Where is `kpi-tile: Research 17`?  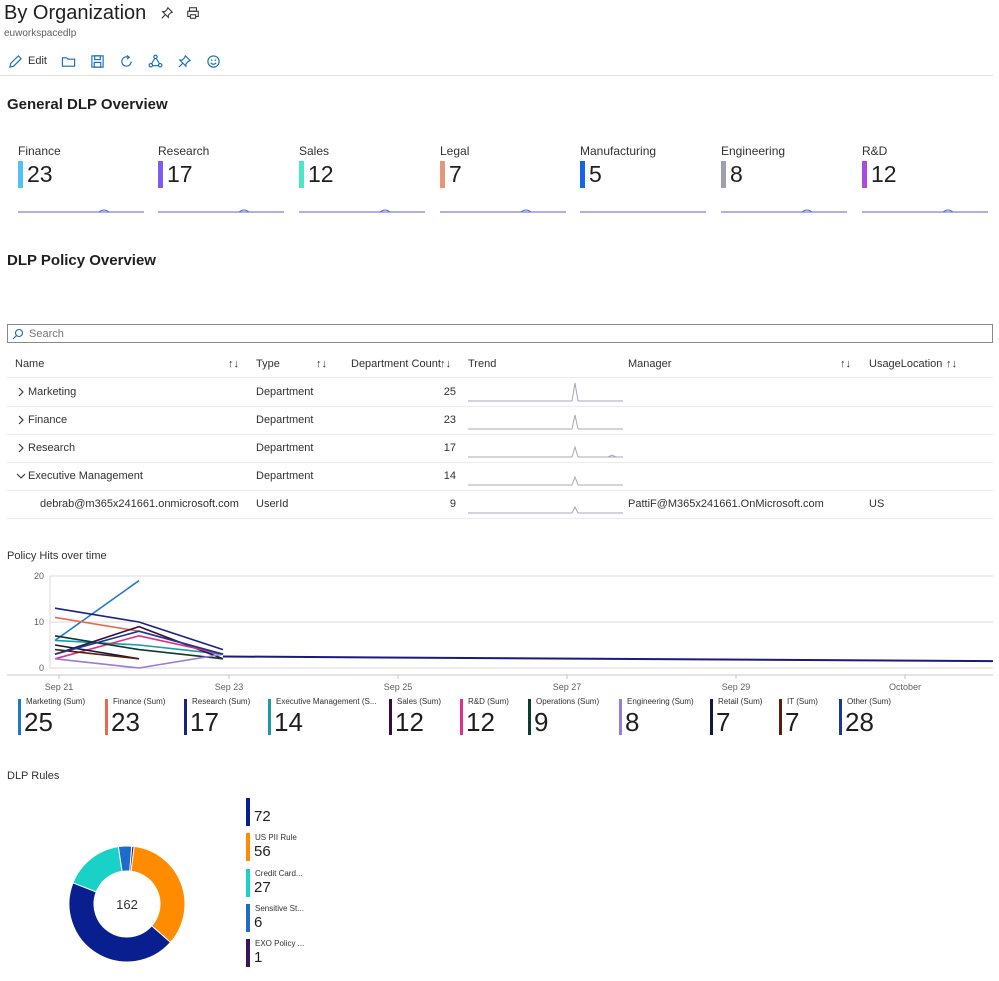
kpi-tile: Research 17 is located at coordinates (222, 180).